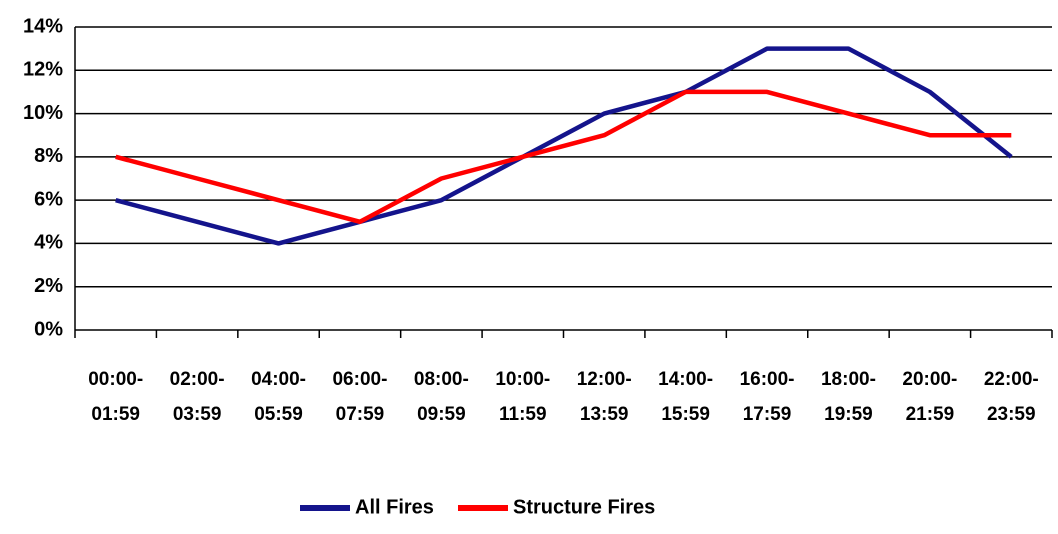 The image size is (1058, 534). Describe the element at coordinates (43, 113) in the screenshot. I see `y-tick-label: 10%` at that location.